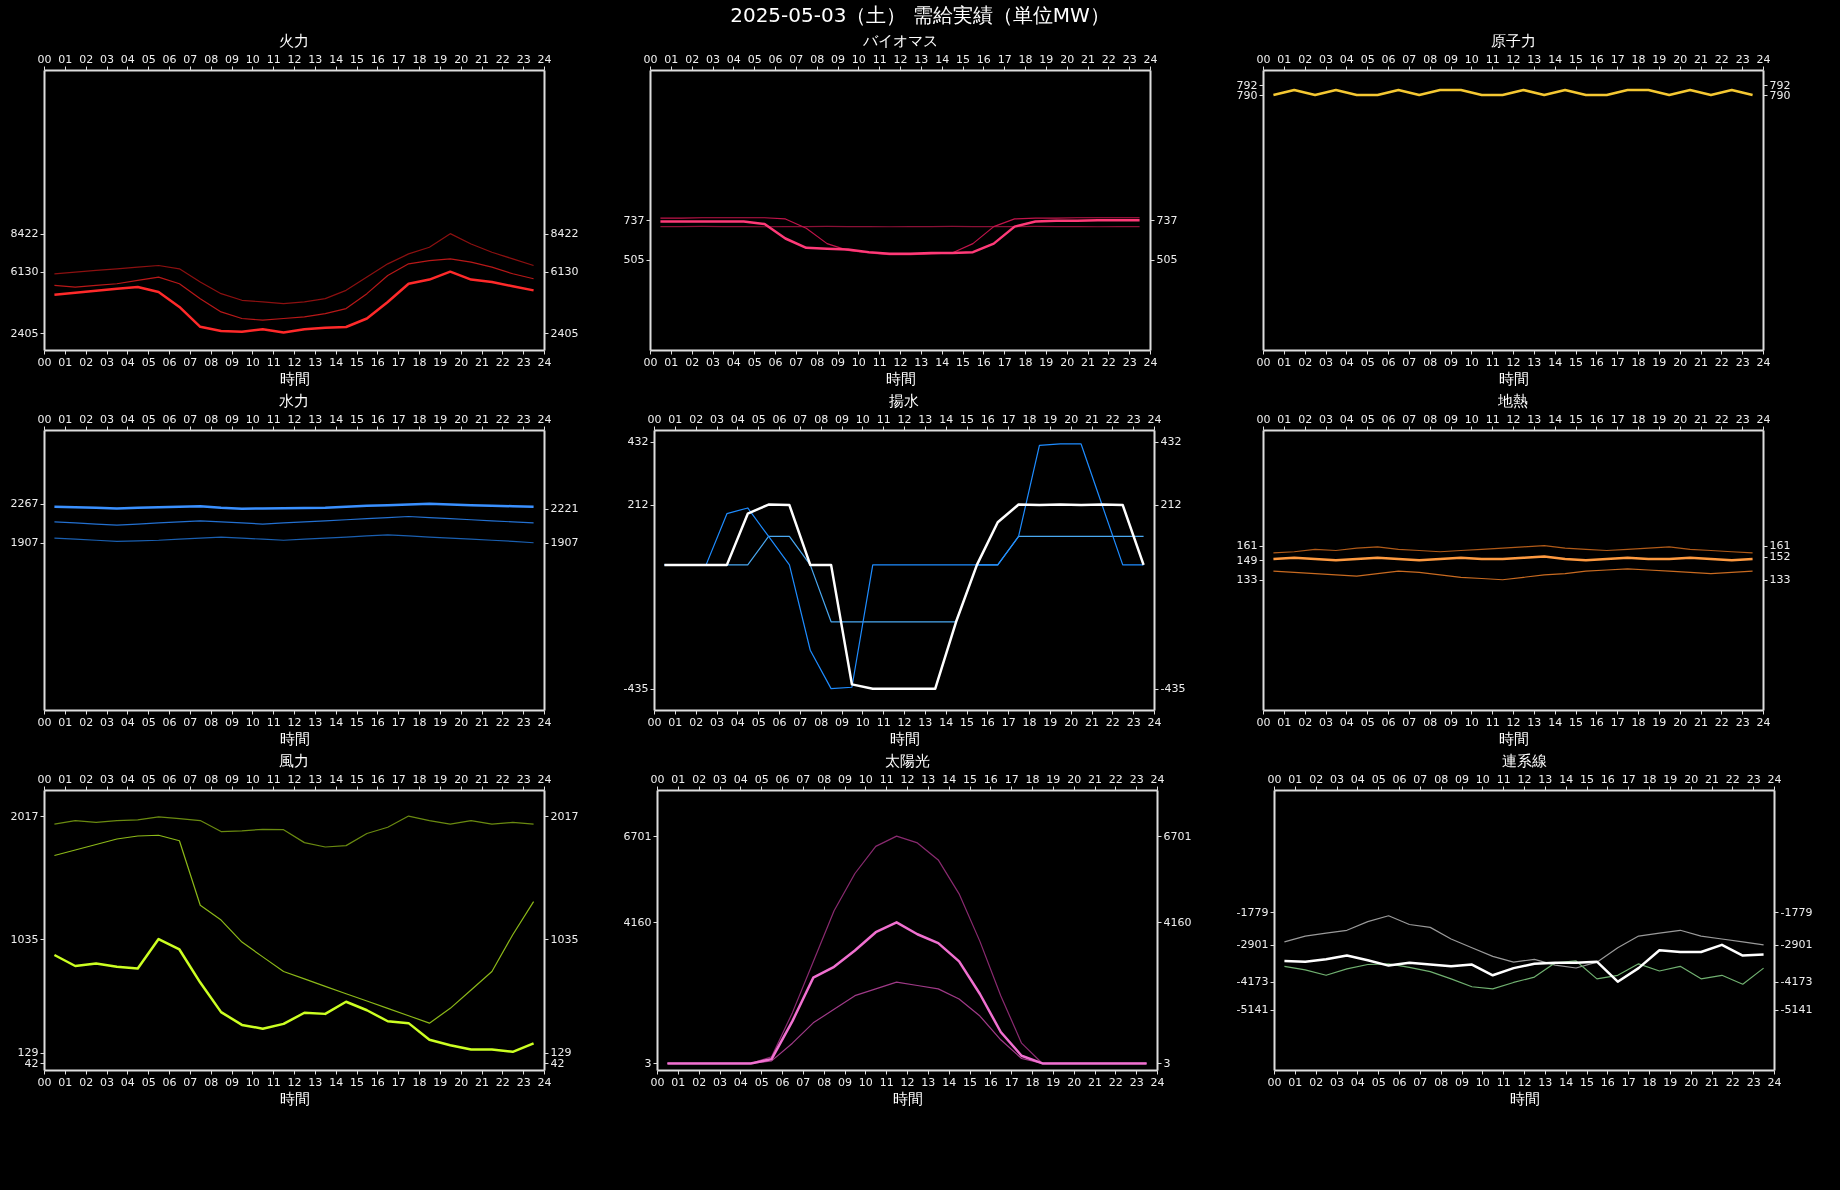 Image resolution: width=1840 pixels, height=1190 pixels. I want to click on x2-tick-label: 17, so click(398, 419).